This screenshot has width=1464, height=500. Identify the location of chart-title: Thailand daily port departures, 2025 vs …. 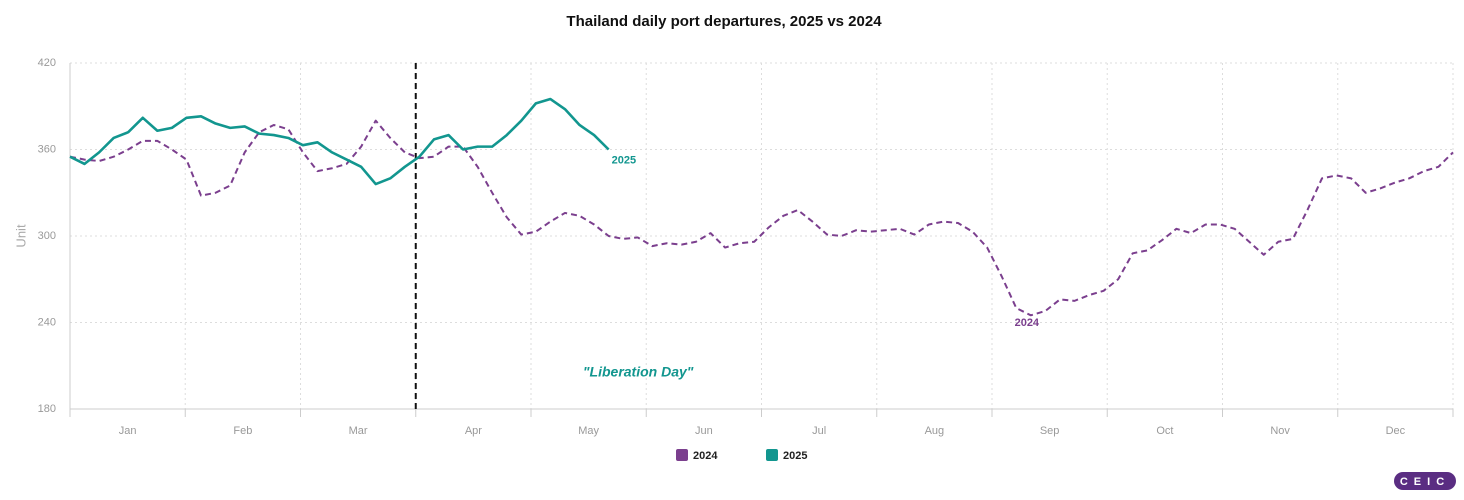
(724, 21).